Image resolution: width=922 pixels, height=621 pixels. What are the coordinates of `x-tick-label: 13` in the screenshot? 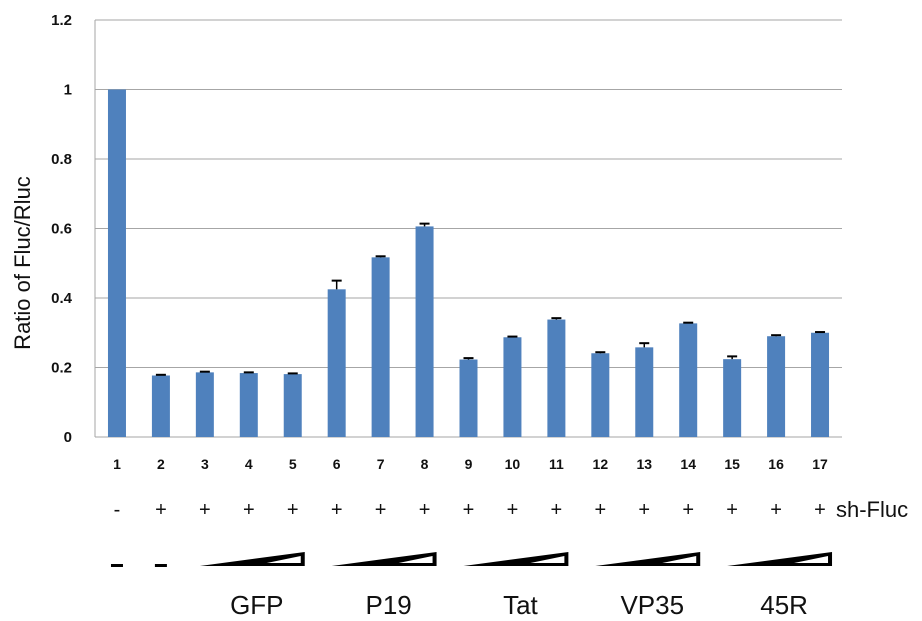 It's located at (644, 464).